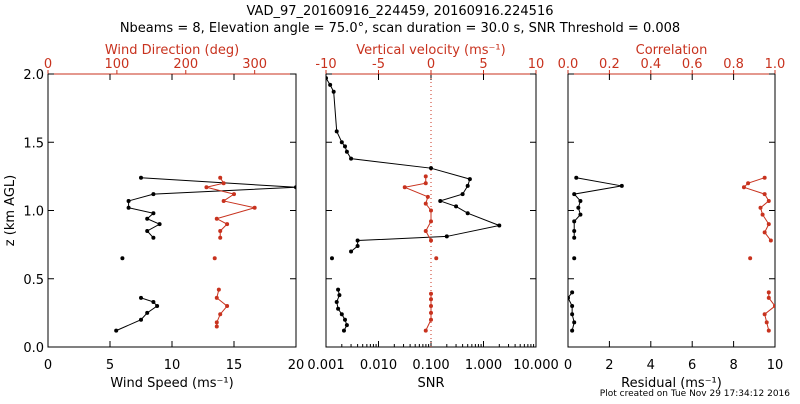 This screenshot has width=800, height=404. What do you see at coordinates (672, 50) in the screenshot?
I see `top-axis-label: Correlation` at bounding box center [672, 50].